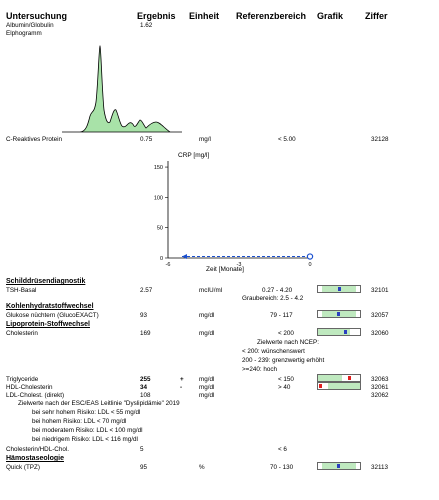  I want to click on ldl-name: LDL-Cholest. (direkt), so click(35, 395).